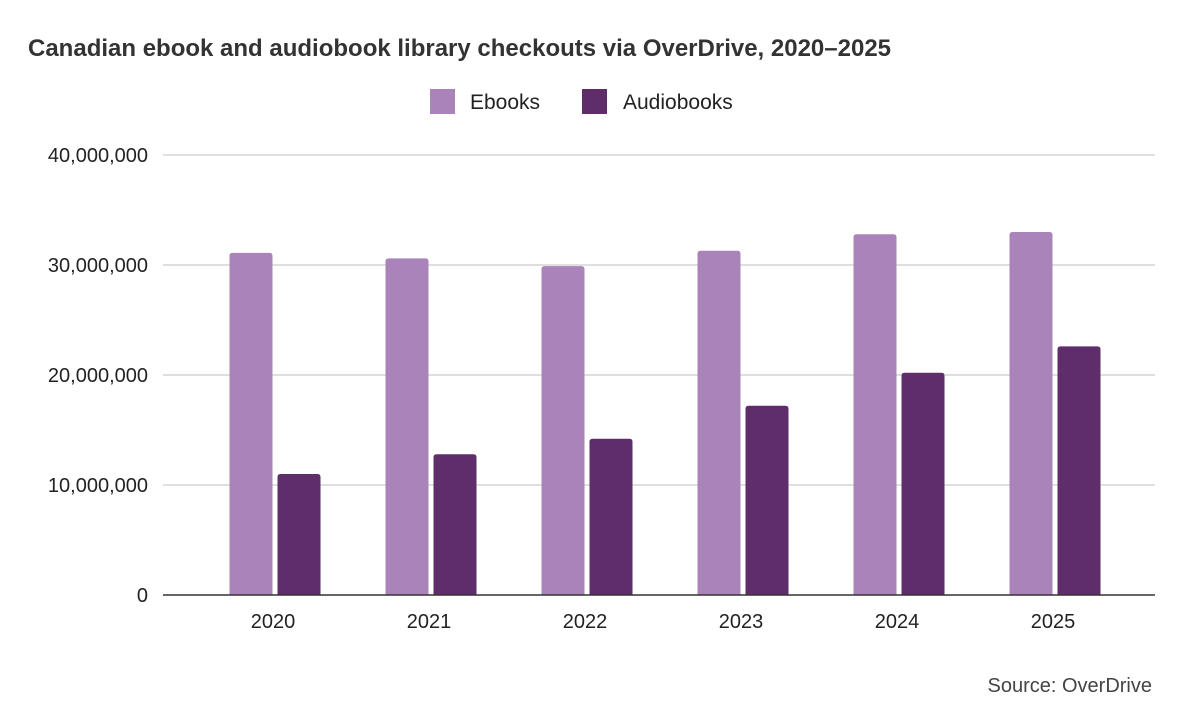 The image size is (1182, 720). Describe the element at coordinates (98, 486) in the screenshot. I see `y-tick-label: 10,000,000` at that location.